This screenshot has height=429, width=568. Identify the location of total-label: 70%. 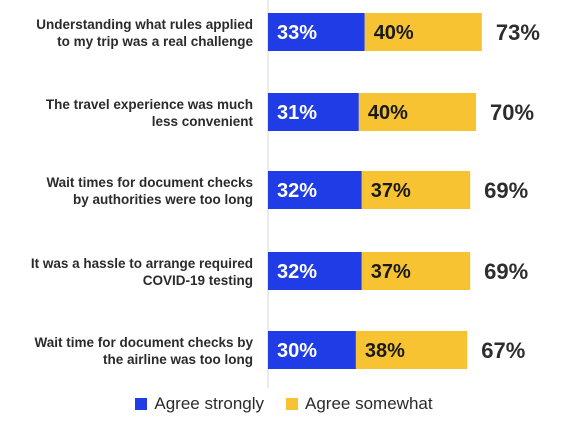
(512, 112).